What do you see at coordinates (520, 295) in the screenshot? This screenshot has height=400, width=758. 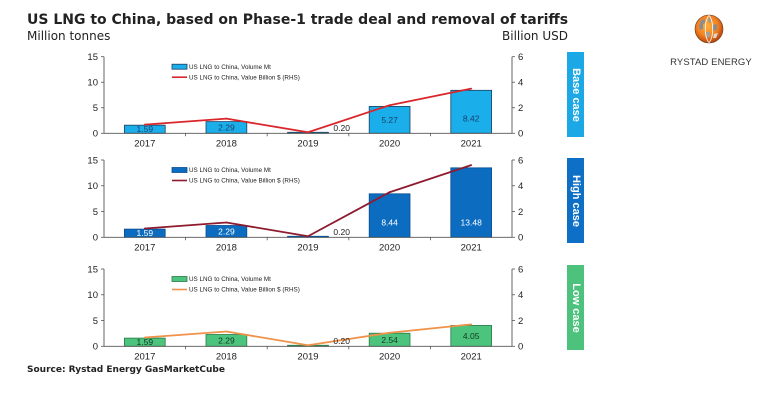 I see `right-tick-label: 4` at bounding box center [520, 295].